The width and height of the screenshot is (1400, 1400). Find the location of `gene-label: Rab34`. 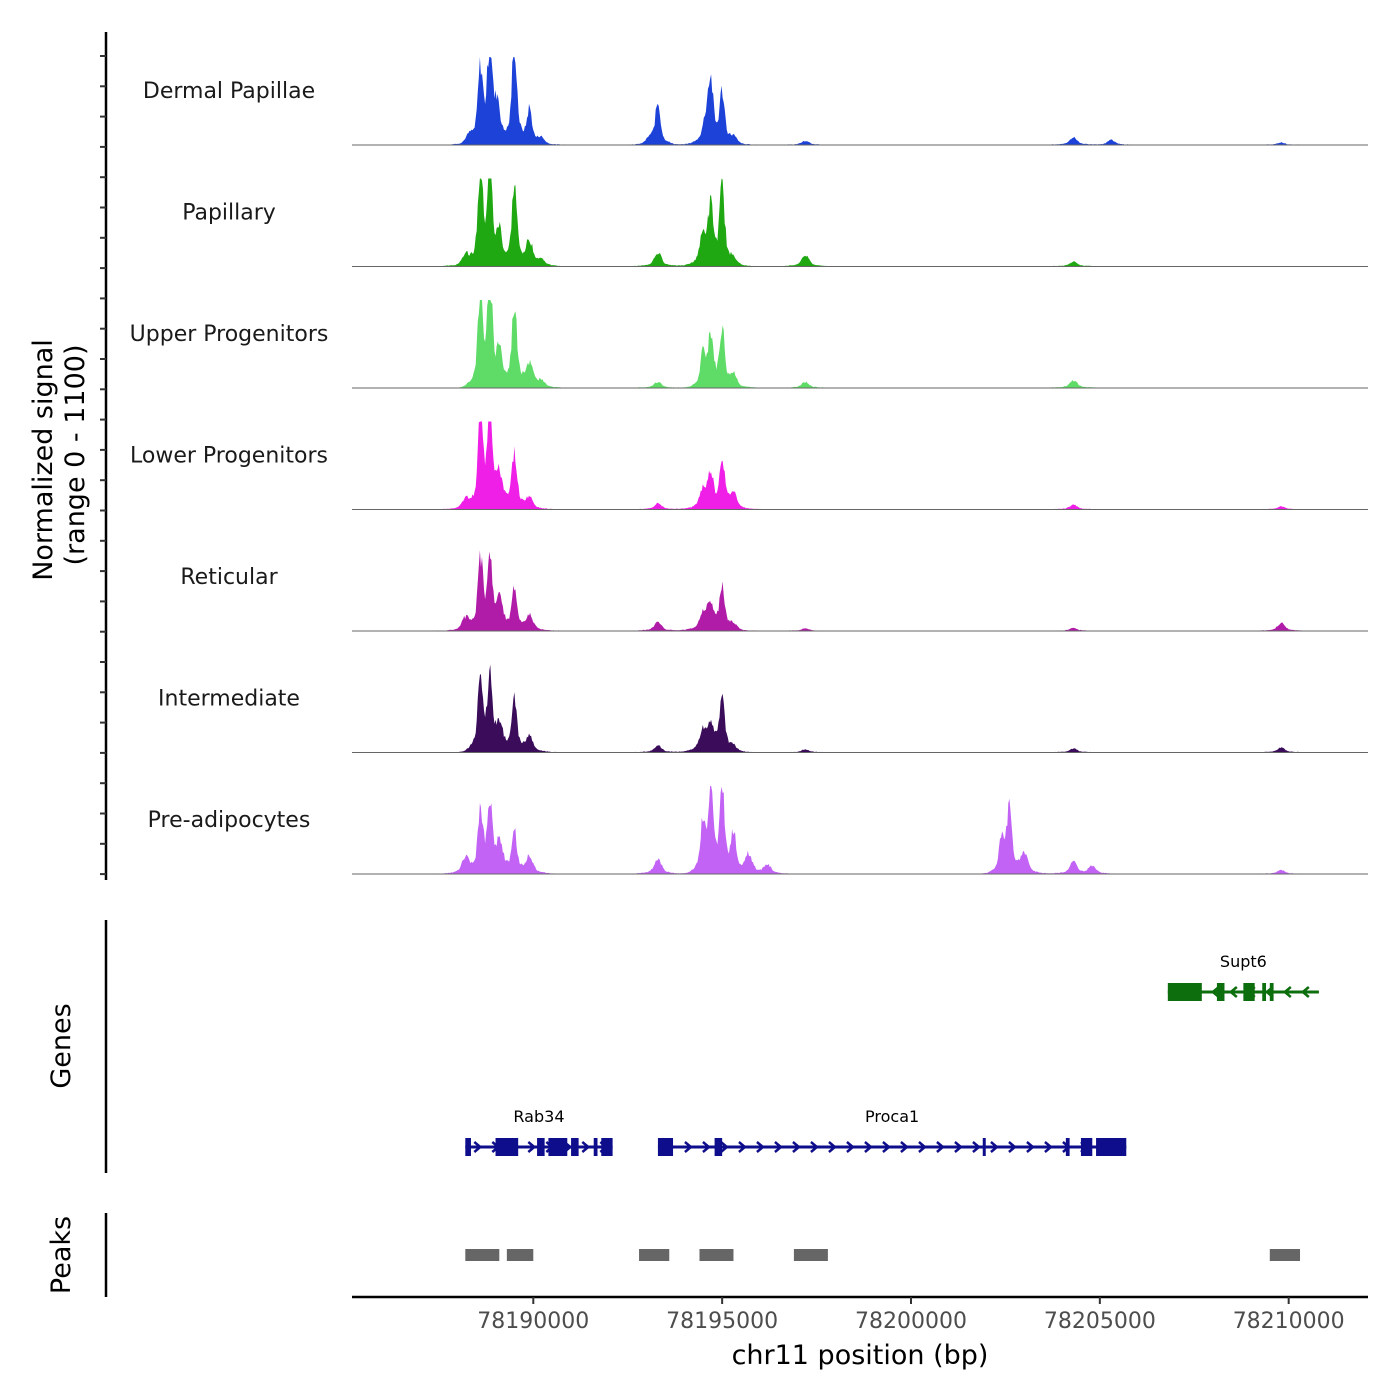

gene-label: Rab34 is located at coordinates (538, 1116).